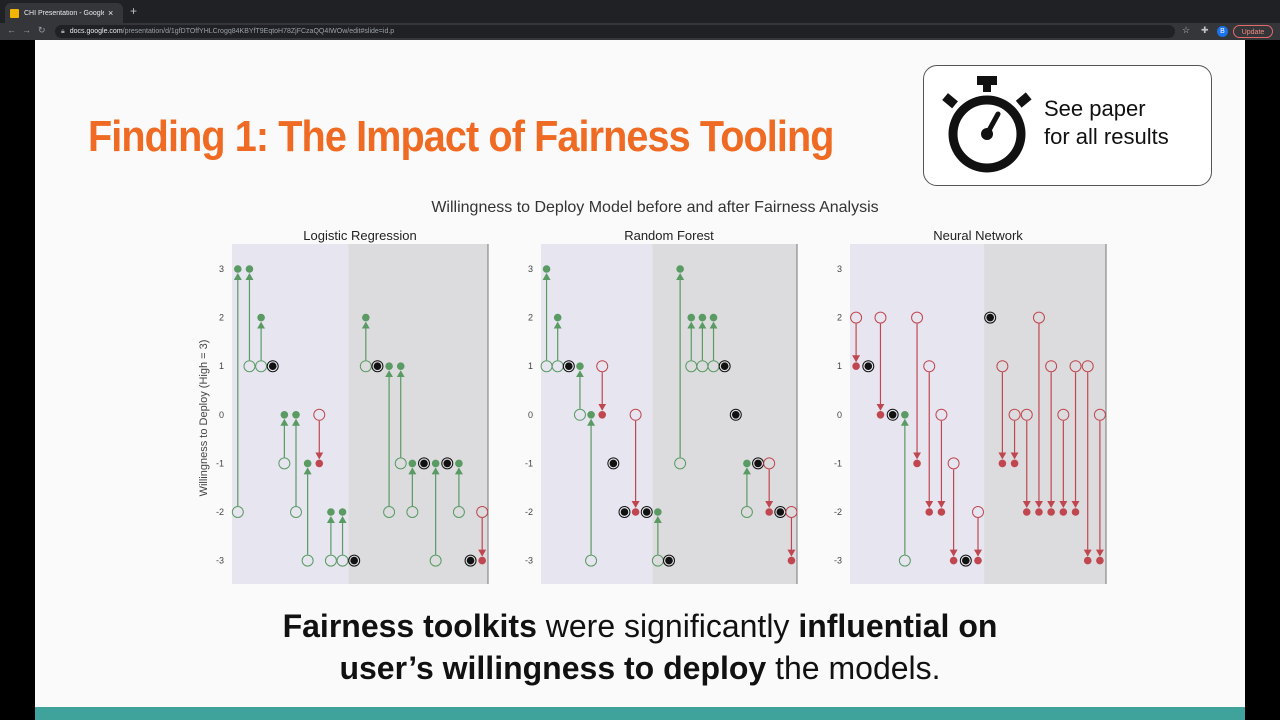 The height and width of the screenshot is (720, 1280). Describe the element at coordinates (96, 31) in the screenshot. I see `url-host: docs.google.com` at that location.